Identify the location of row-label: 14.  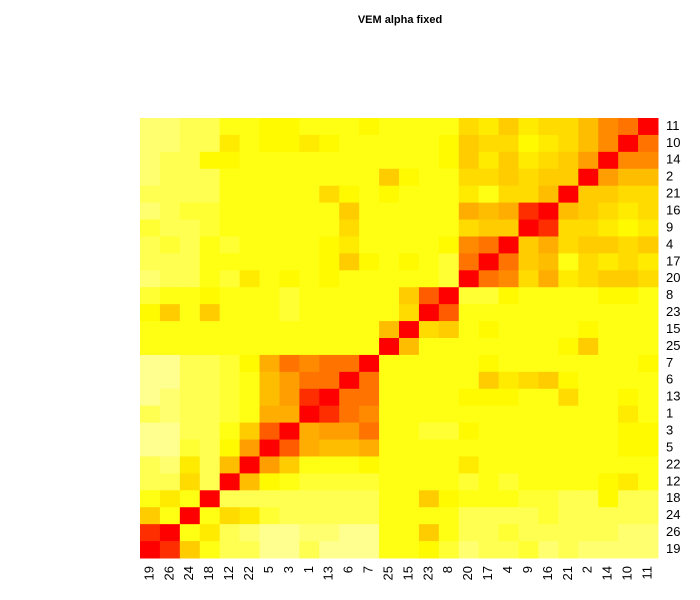
(673, 159).